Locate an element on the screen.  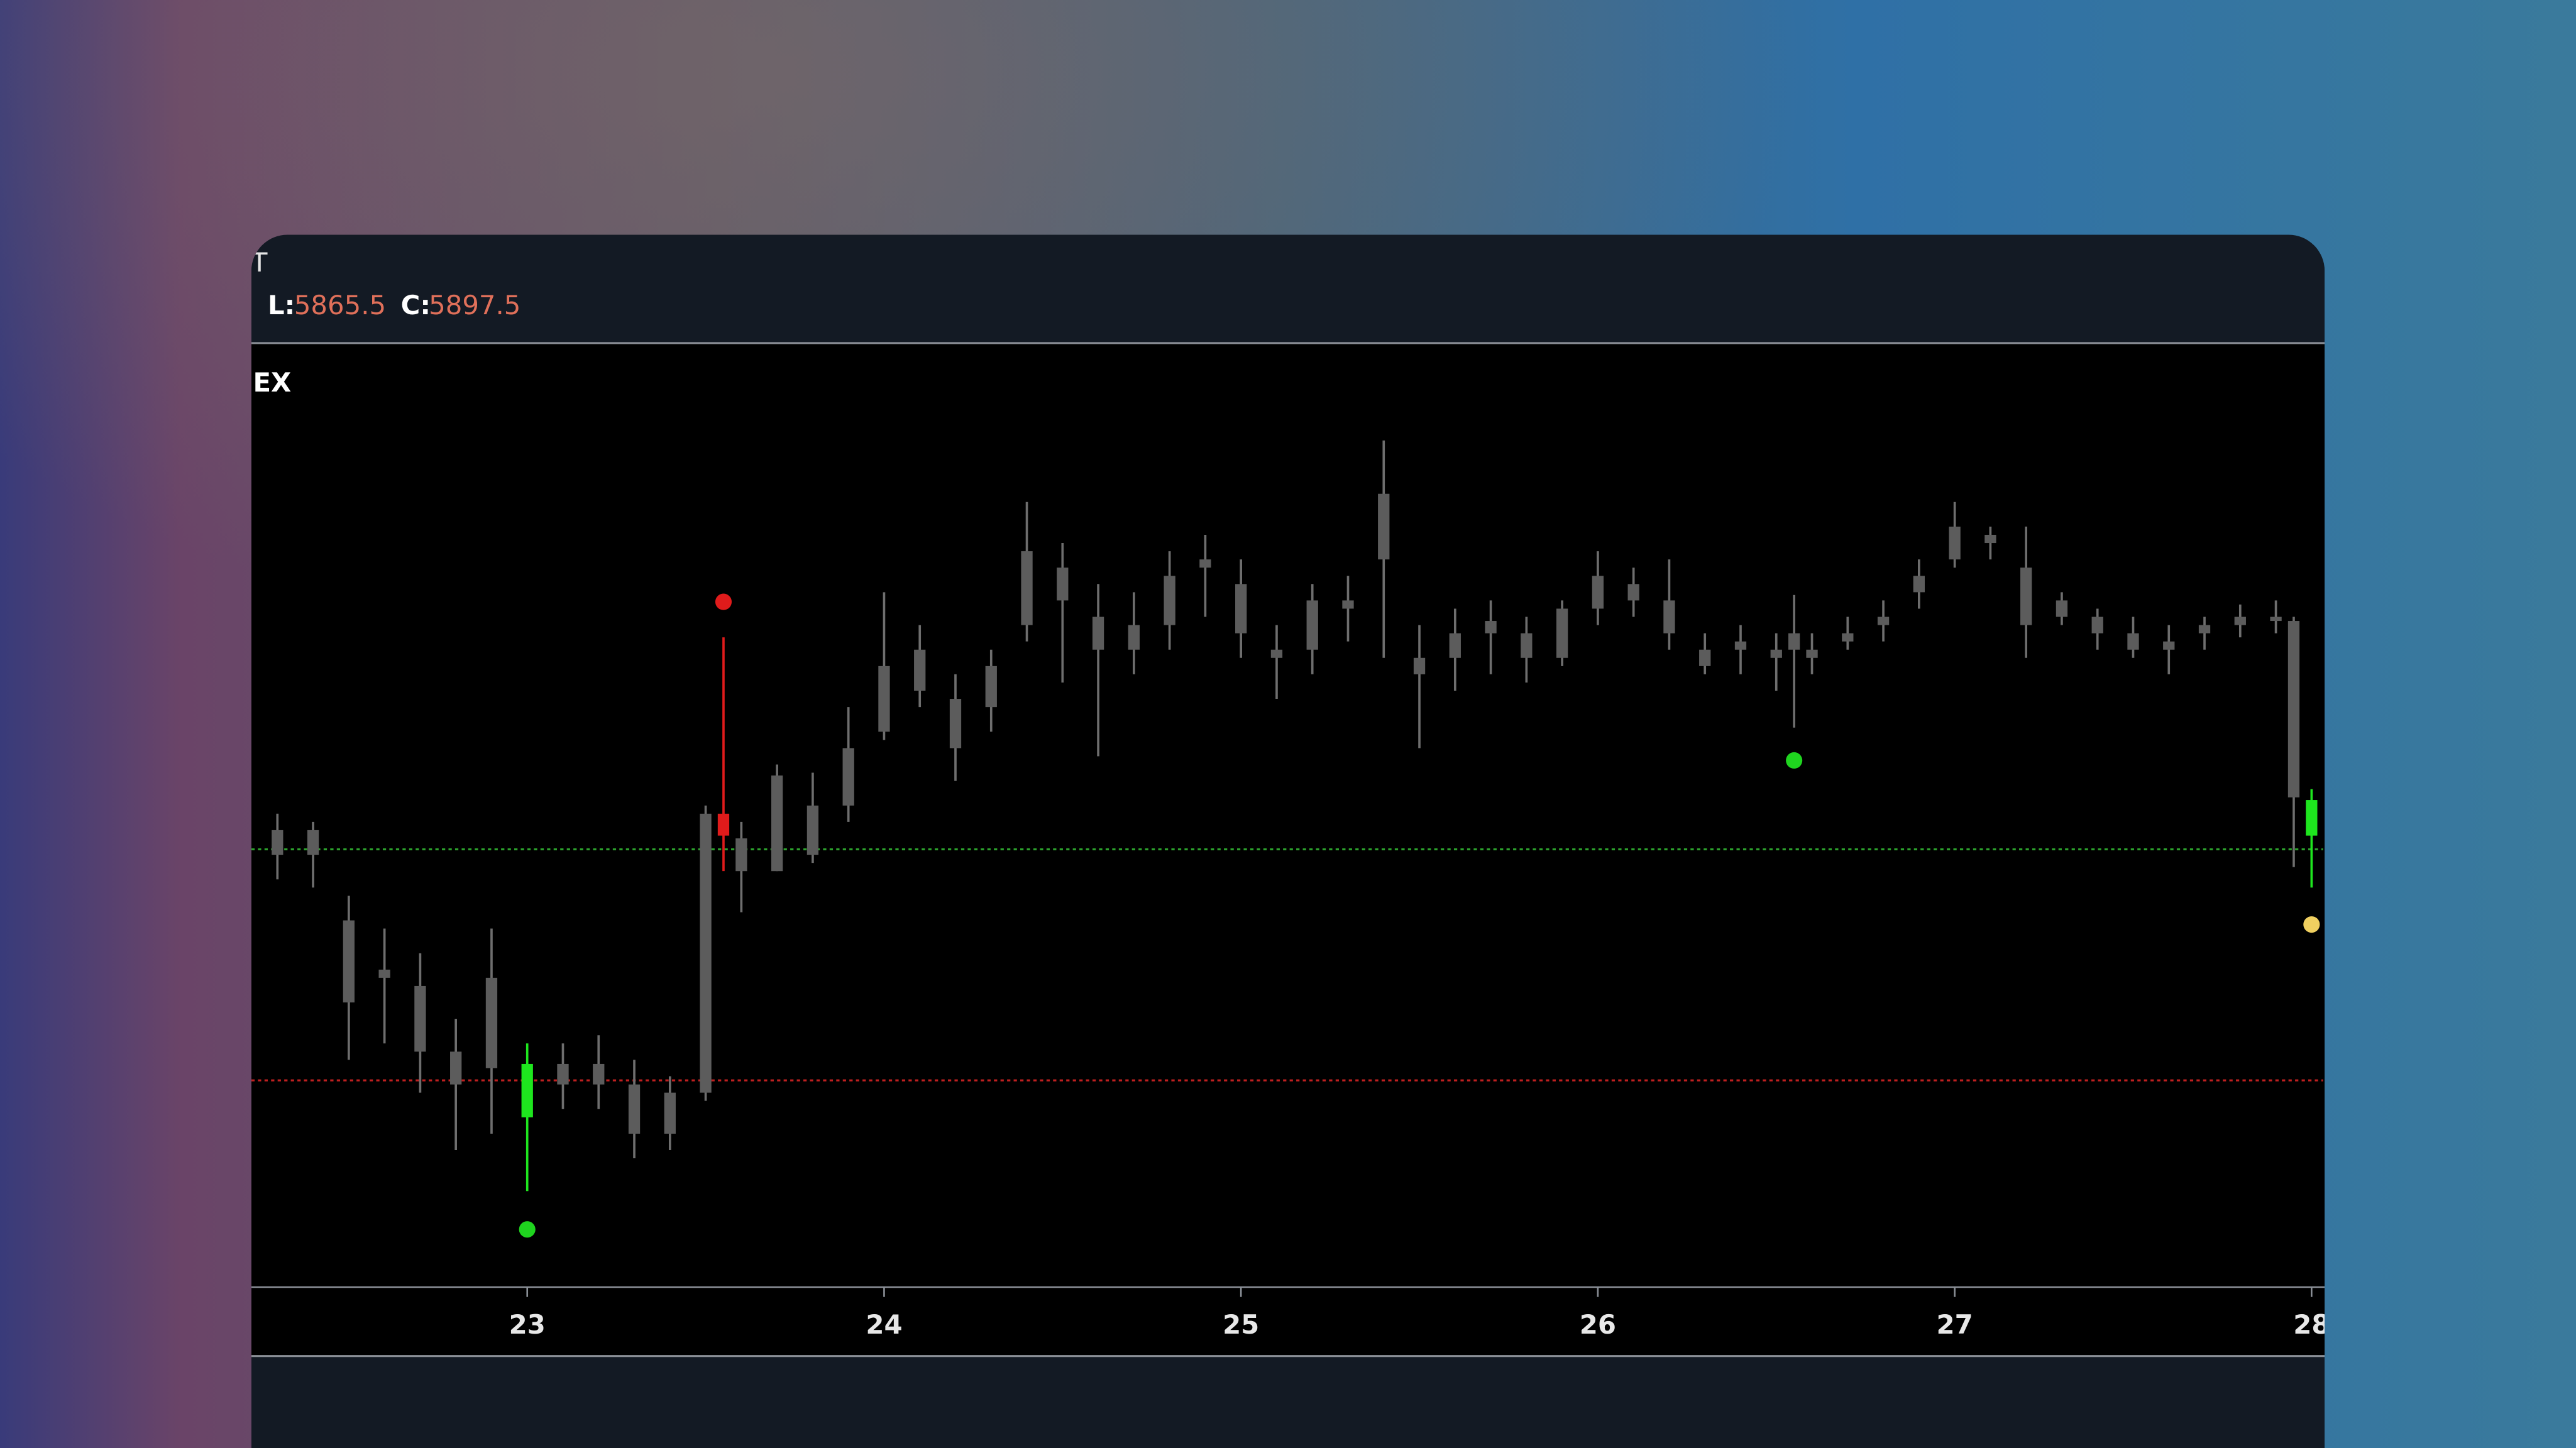
x-tick-label: 27 is located at coordinates (1955, 1324).